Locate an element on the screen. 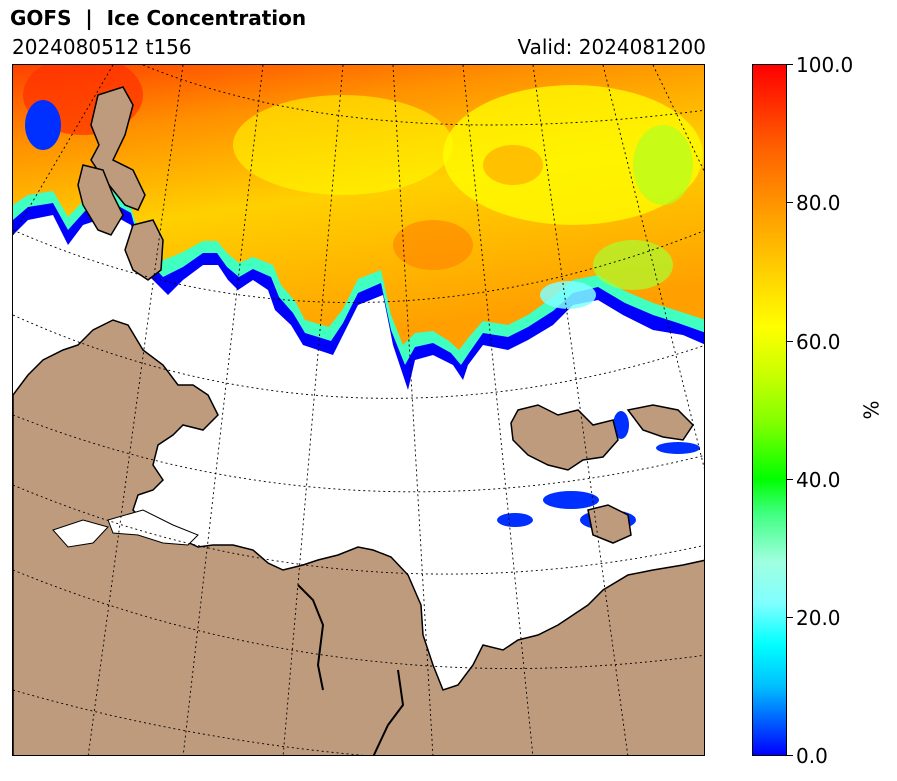 The image size is (897, 781). map-title: GOFS | Ice Concentration is located at coordinates (158, 18).